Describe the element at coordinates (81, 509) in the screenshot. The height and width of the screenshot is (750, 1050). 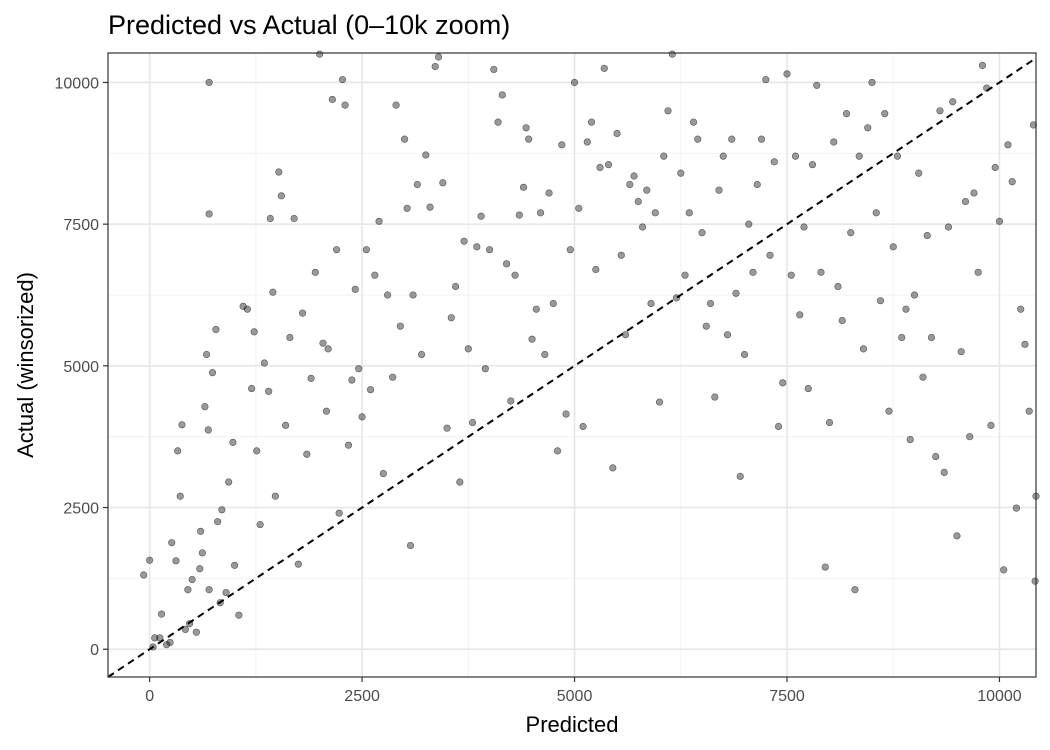
I see `y-tick-label: 2500` at that location.